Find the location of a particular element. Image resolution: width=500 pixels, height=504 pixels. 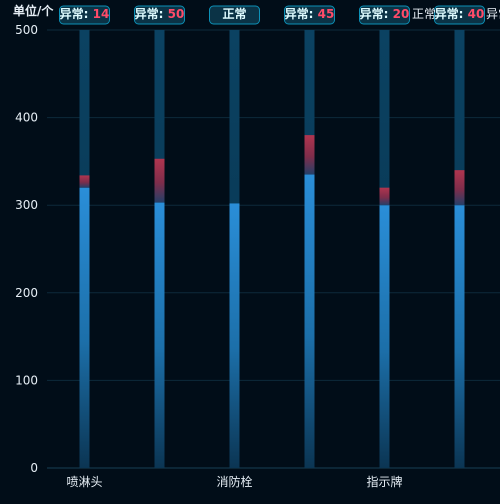

y-tick-label-3: 300 is located at coordinates (26, 205).